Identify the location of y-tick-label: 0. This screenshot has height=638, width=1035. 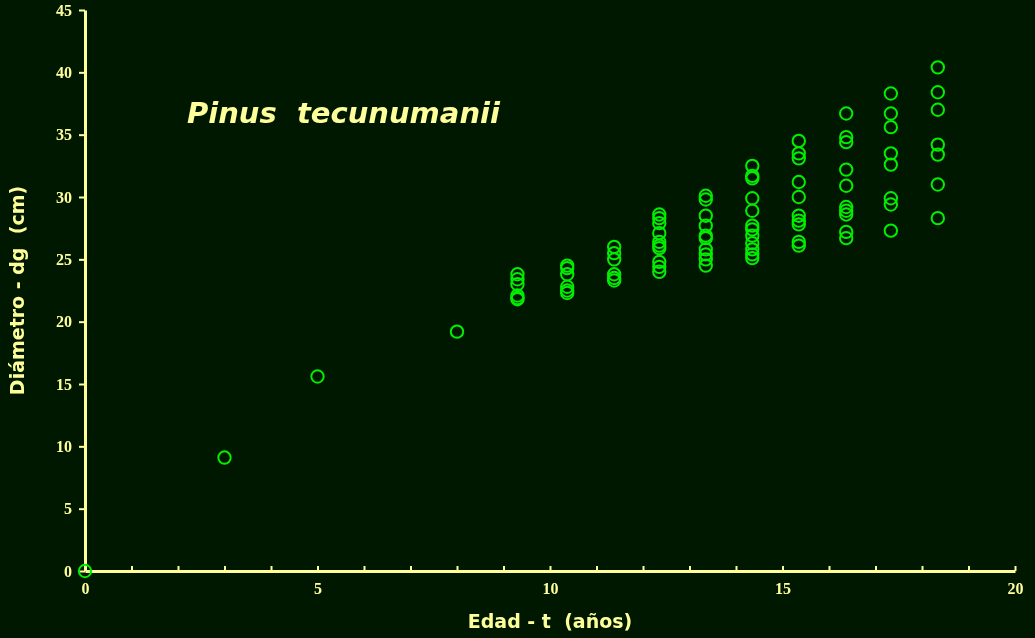
(68, 571).